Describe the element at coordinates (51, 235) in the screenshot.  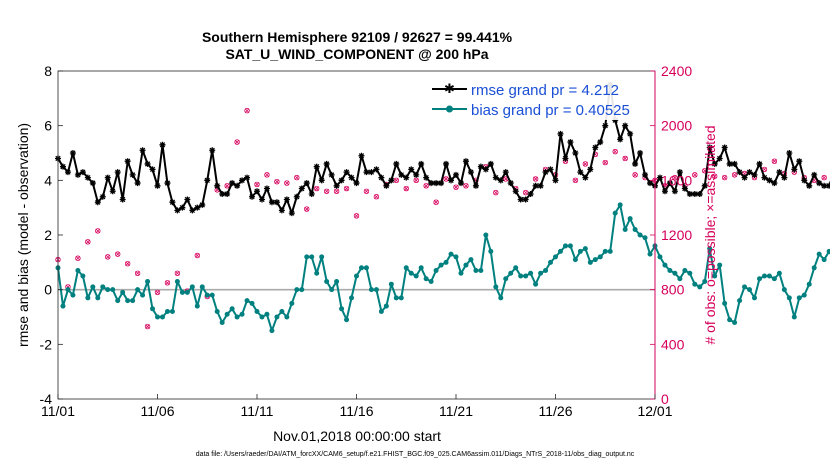
I see `left-axis: -4 -2 0 2 4 6 8` at that location.